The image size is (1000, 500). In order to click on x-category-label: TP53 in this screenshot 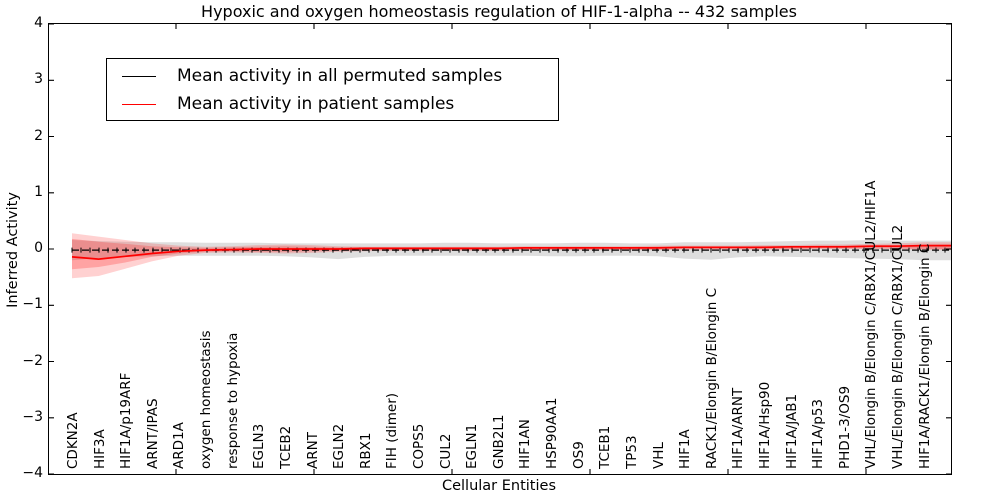, I will do `click(631, 452)`.